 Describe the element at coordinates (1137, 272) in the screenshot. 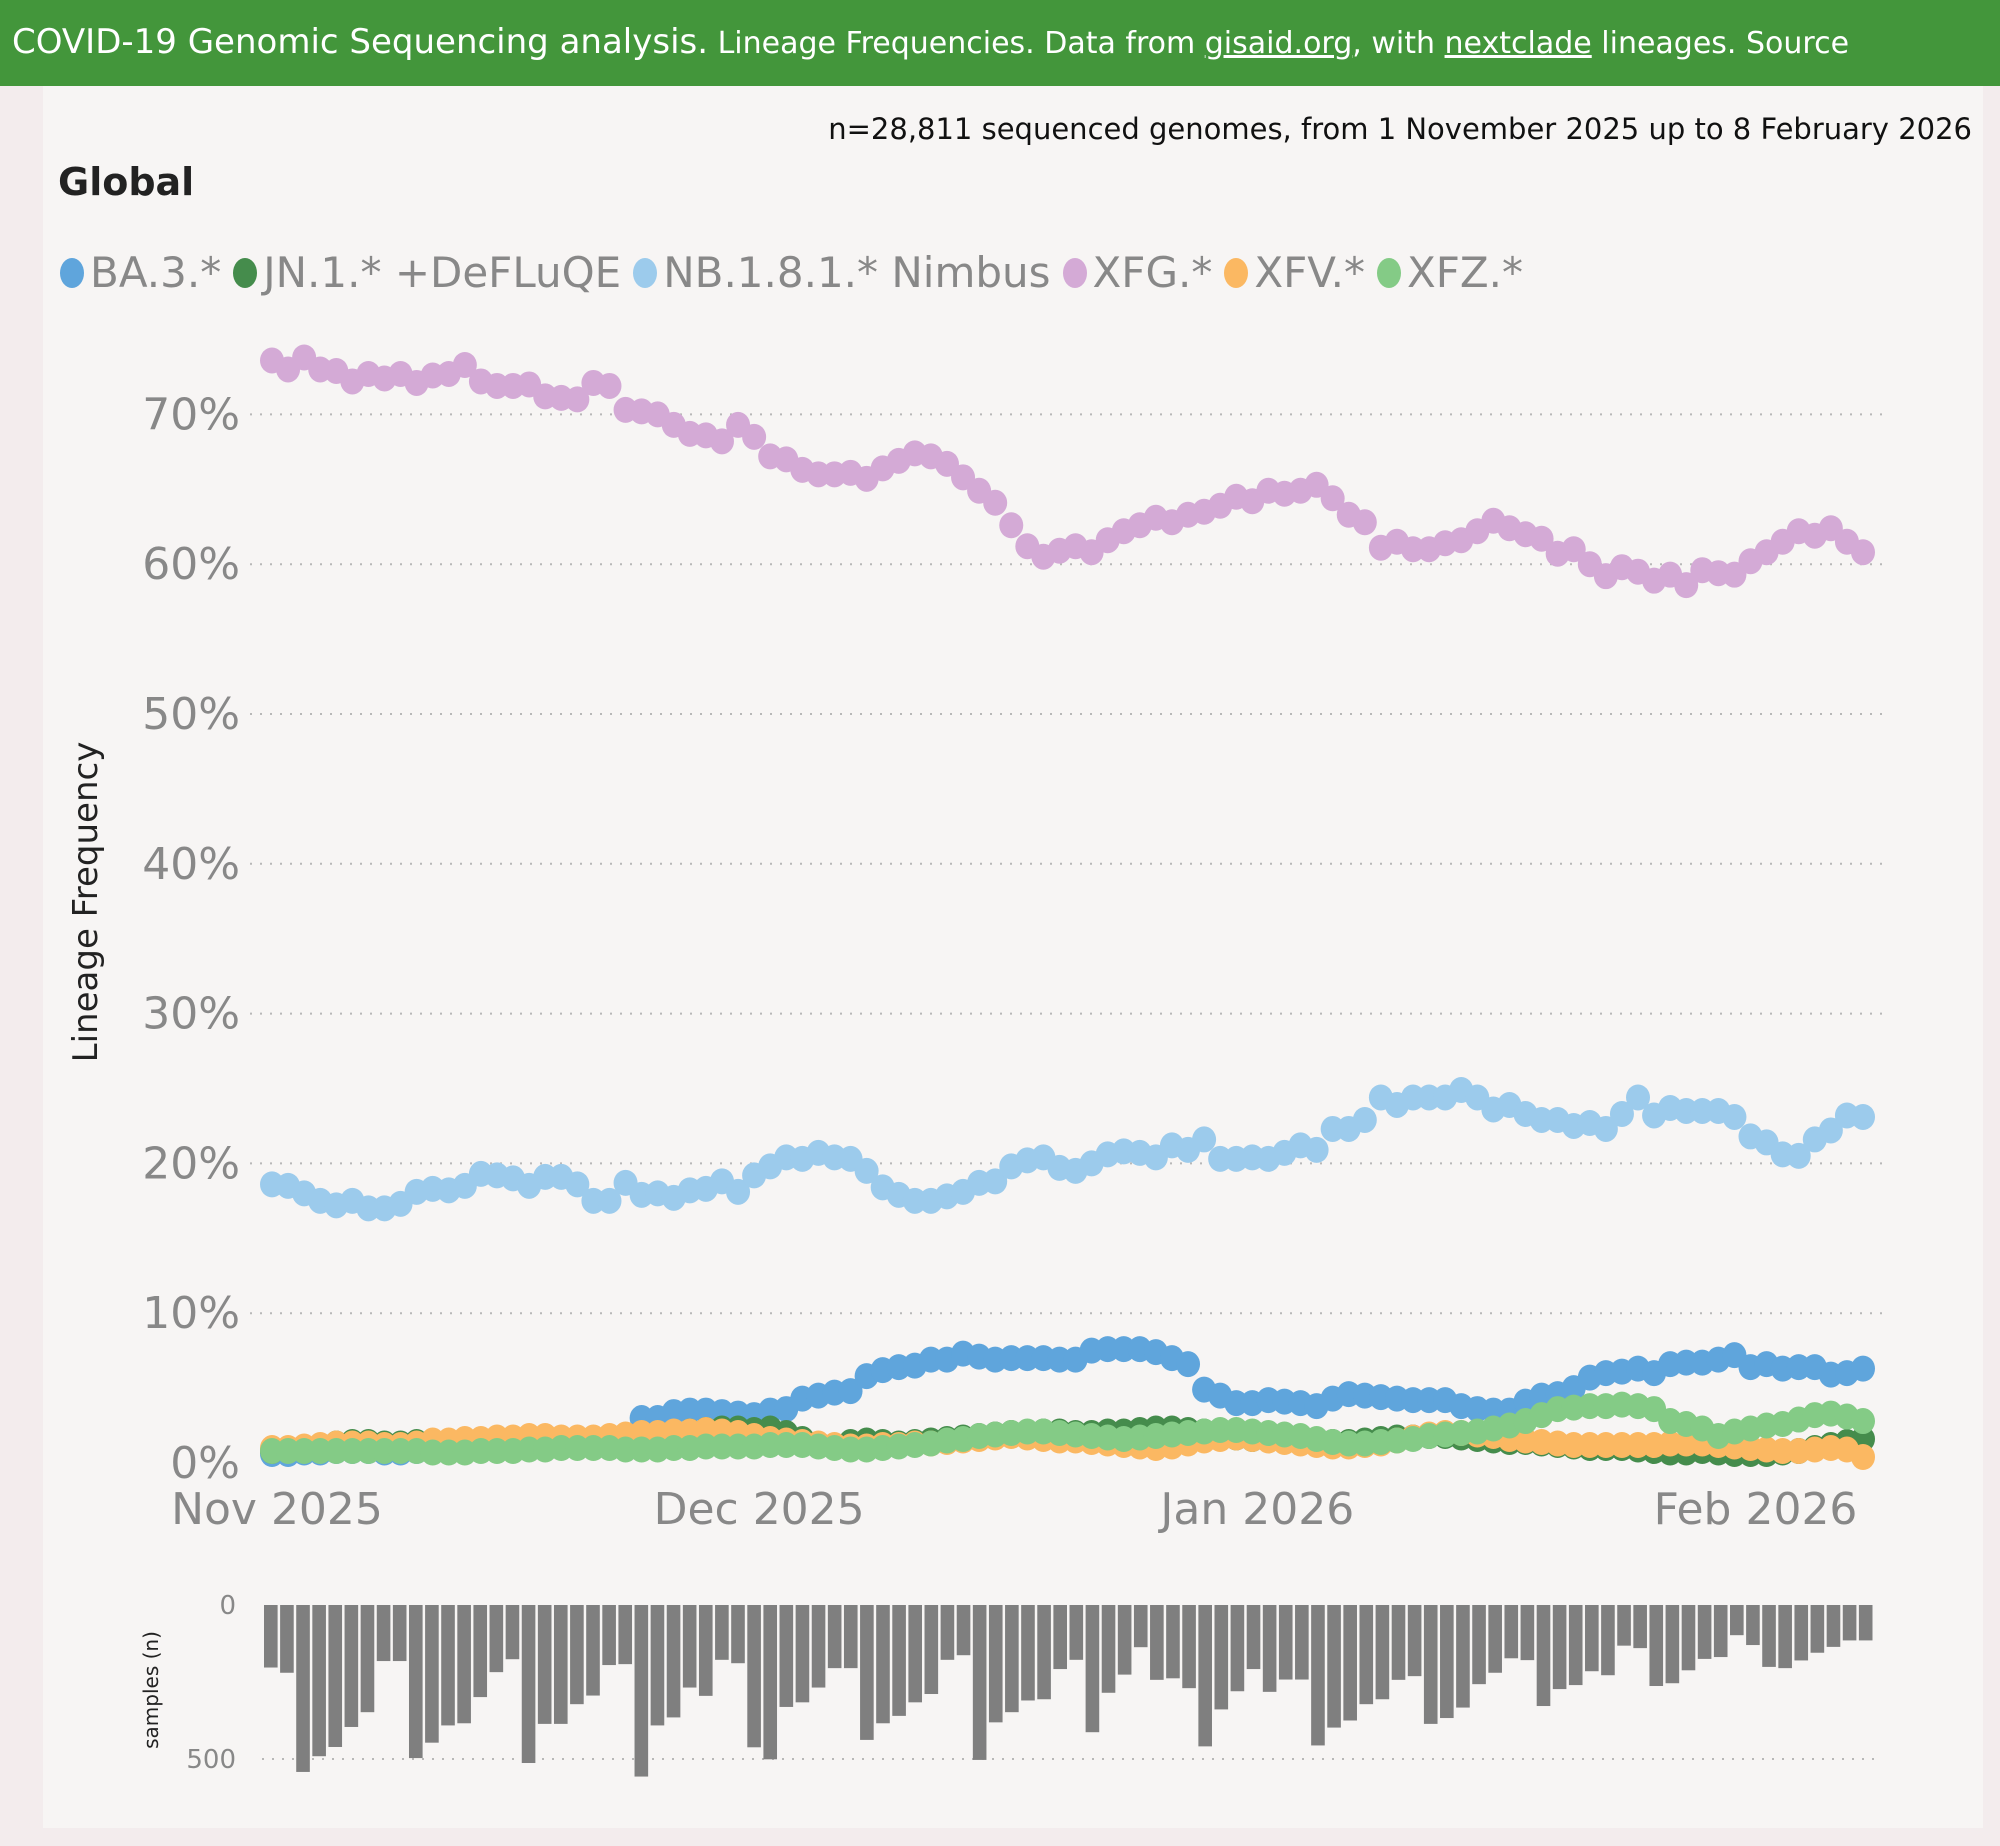

I see `legend-item: XFG.*` at that location.